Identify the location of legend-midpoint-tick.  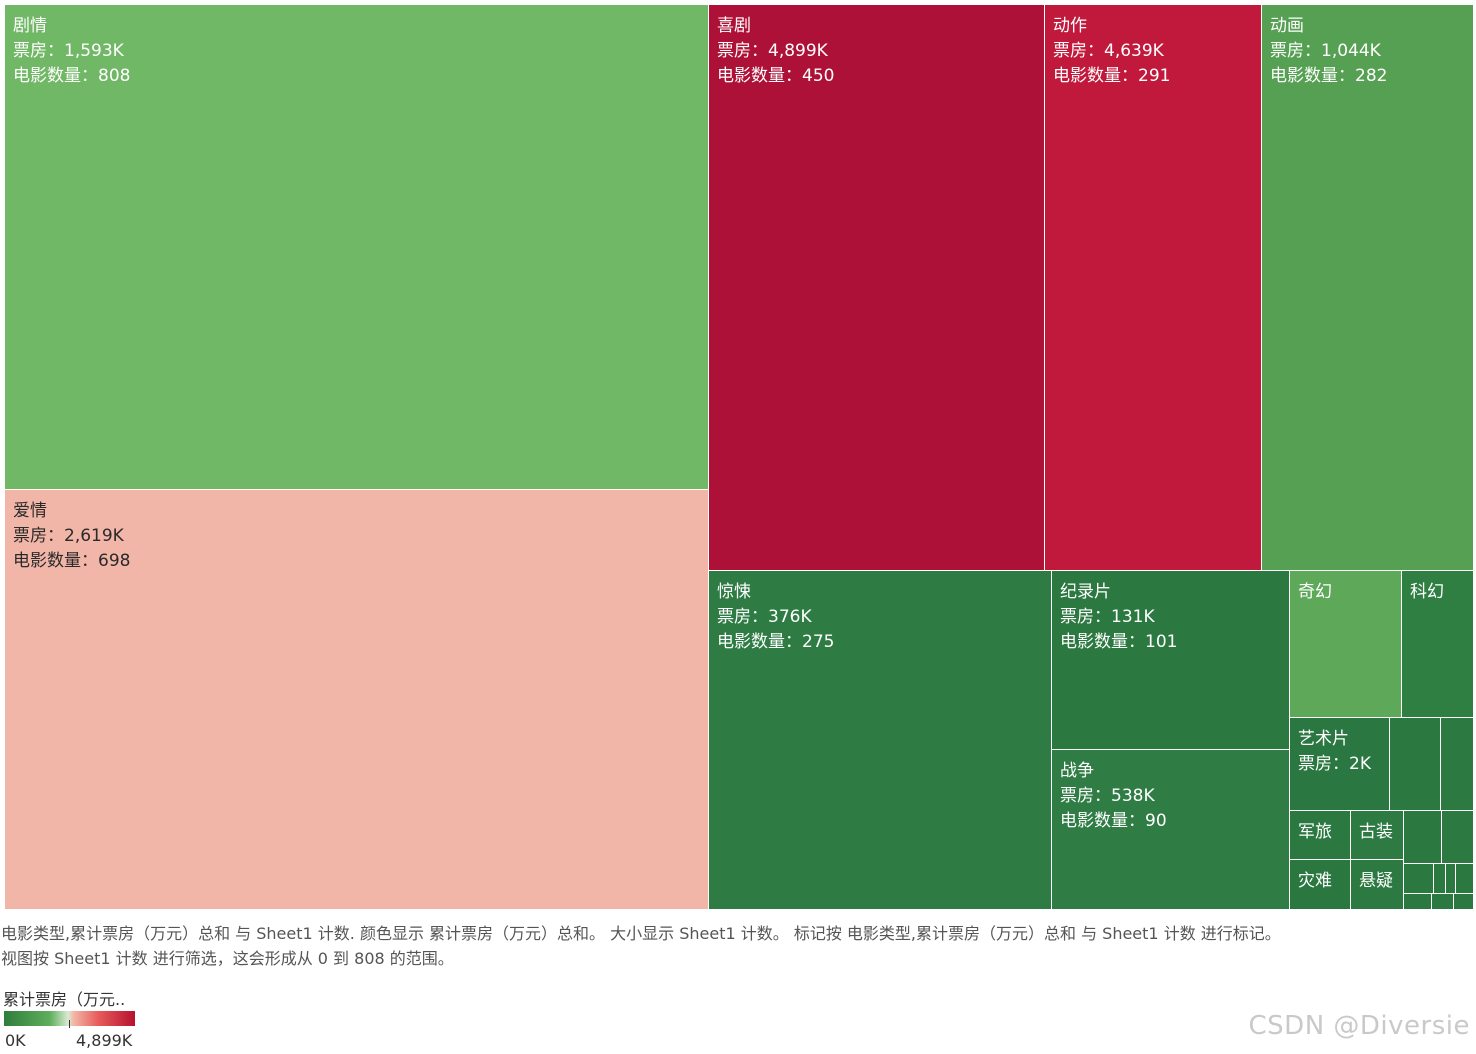
(69, 1024).